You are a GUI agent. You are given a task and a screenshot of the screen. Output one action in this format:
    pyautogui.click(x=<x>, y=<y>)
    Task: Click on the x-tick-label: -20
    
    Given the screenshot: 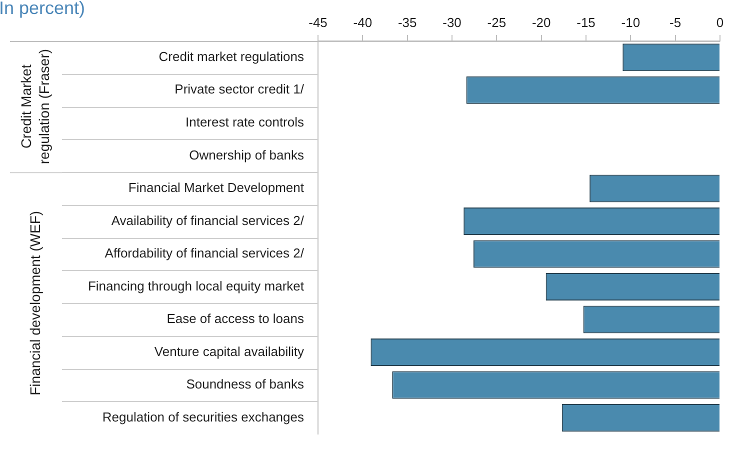 What is the action you would take?
    pyautogui.click(x=541, y=22)
    